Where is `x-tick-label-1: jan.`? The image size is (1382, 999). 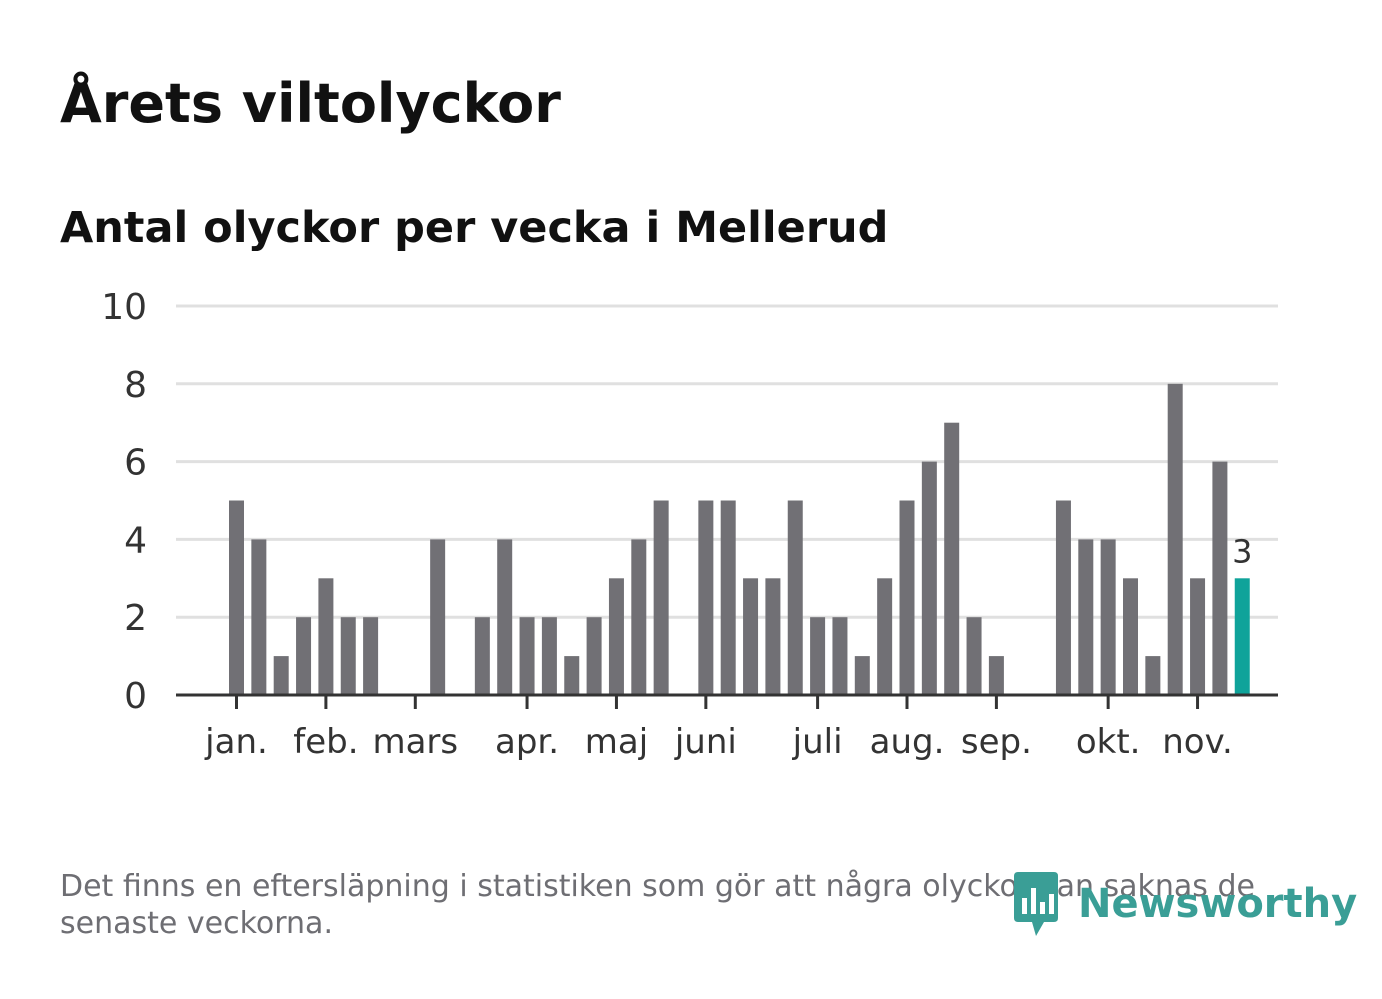 x-tick-label-1: jan. is located at coordinates (236, 742).